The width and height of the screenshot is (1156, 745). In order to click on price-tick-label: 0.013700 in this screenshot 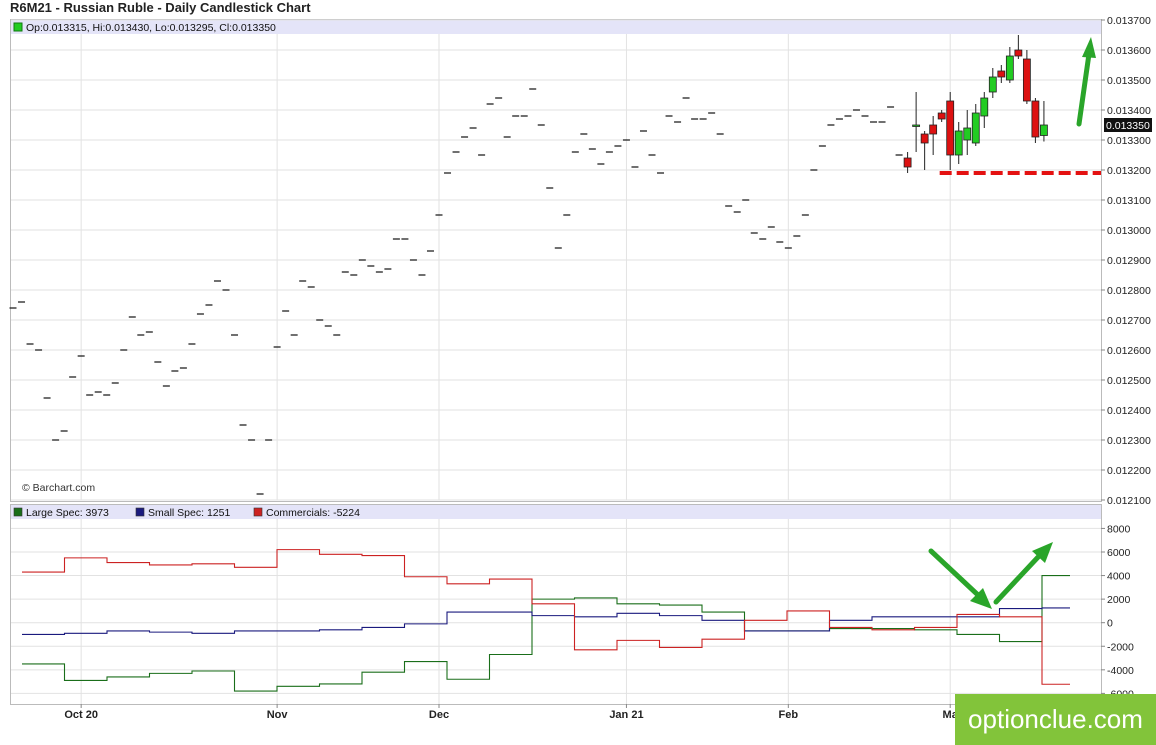, I will do `click(1129, 21)`.